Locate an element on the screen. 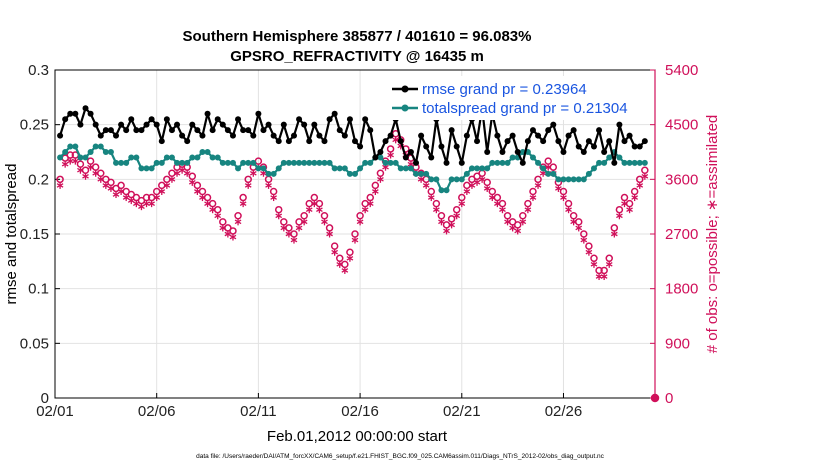 The image size is (830, 470). legend-background is located at coordinates (520, 98).